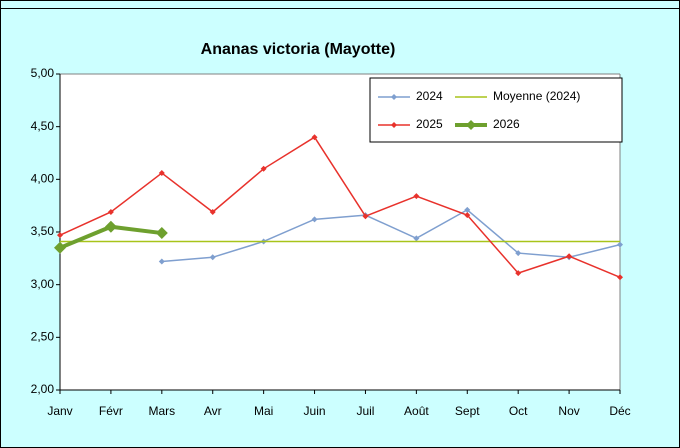 This screenshot has width=680, height=448. What do you see at coordinates (298, 49) in the screenshot?
I see `chart-title: Ananas victoria (Mayotte)` at bounding box center [298, 49].